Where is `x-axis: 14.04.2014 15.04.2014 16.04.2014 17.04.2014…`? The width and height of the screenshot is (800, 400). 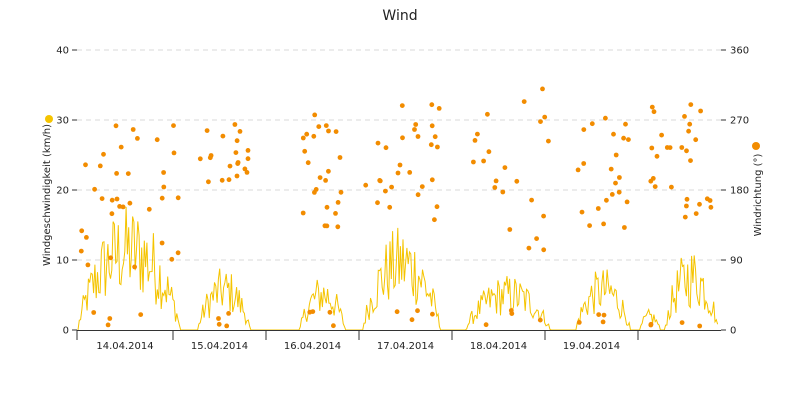
x-axis: 14.04.2014 15.04.2014 16.04.2014 17.04.2014… is located at coordinates (398, 341).